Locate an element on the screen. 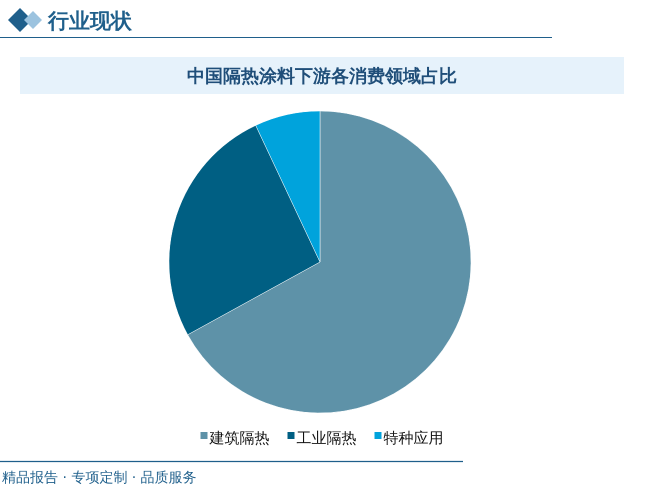 The height and width of the screenshot is (488, 646). text: 行业现状 is located at coordinates (90, 21).